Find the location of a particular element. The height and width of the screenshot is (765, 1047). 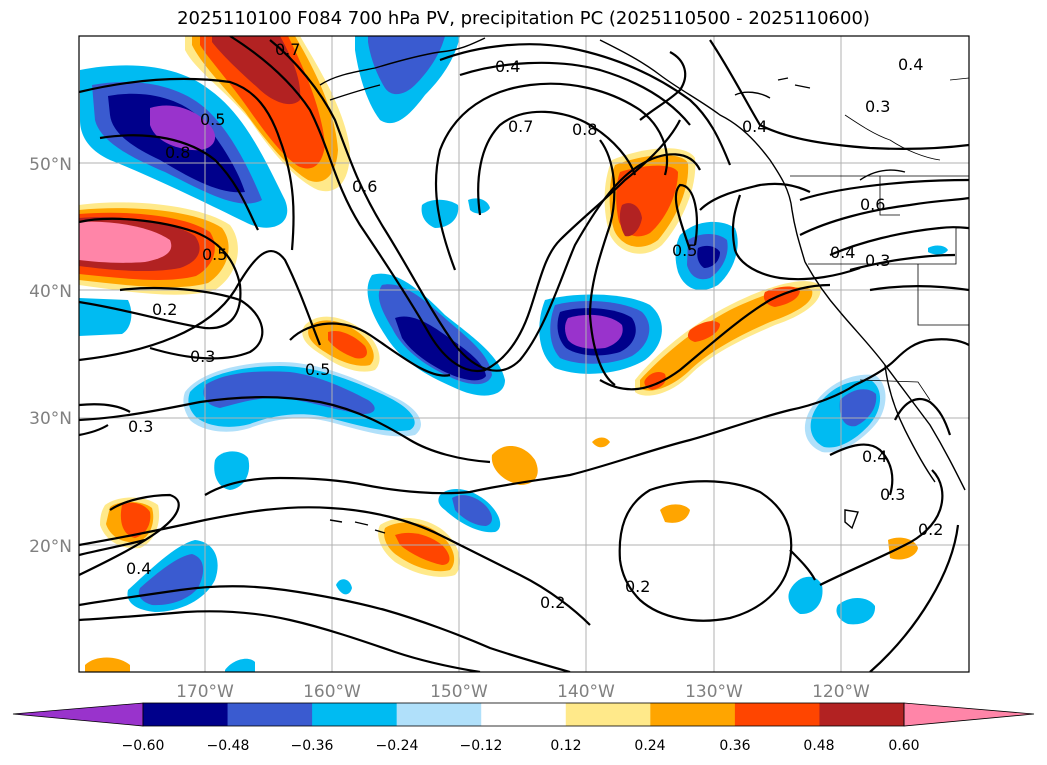

lon-label-150w: 150°W is located at coordinates (459, 692).